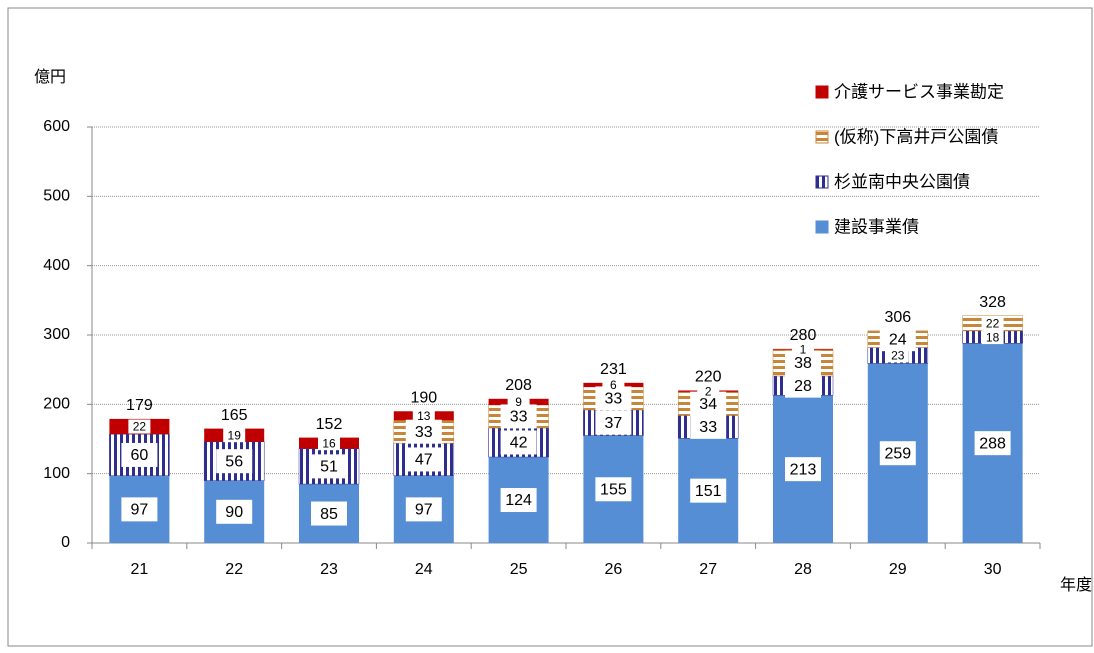  Describe the element at coordinates (65, 542) in the screenshot. I see `y-tick-label: 0` at that location.